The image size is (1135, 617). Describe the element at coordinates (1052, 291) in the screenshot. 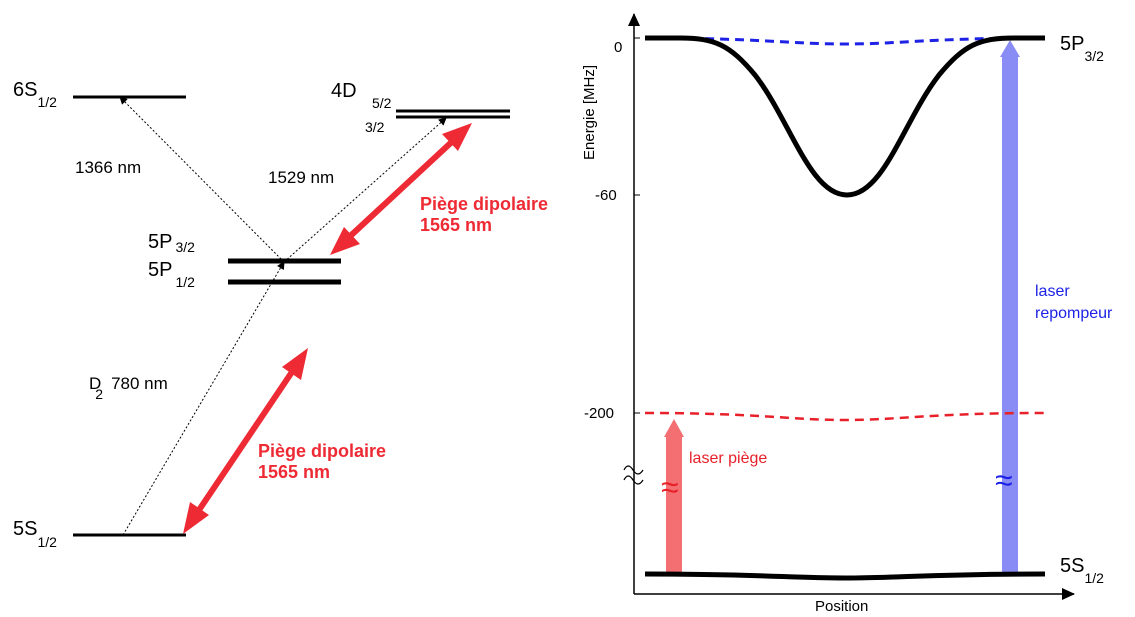

I see `label-laser-repompeur-1: laser` at that location.